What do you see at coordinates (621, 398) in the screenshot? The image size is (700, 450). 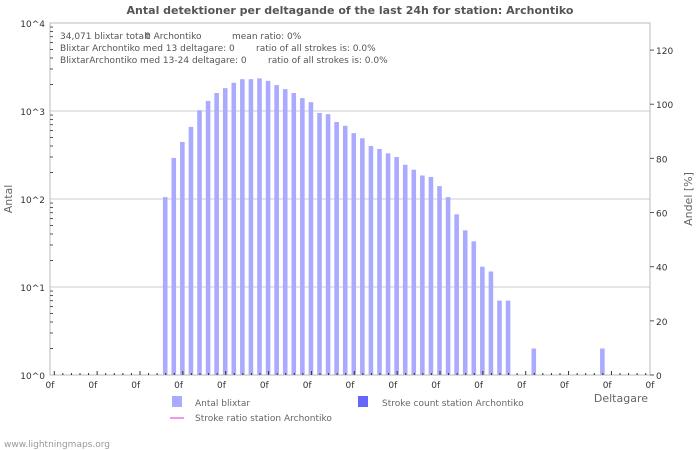 I see `x-axis-label: Deltagare` at bounding box center [621, 398].